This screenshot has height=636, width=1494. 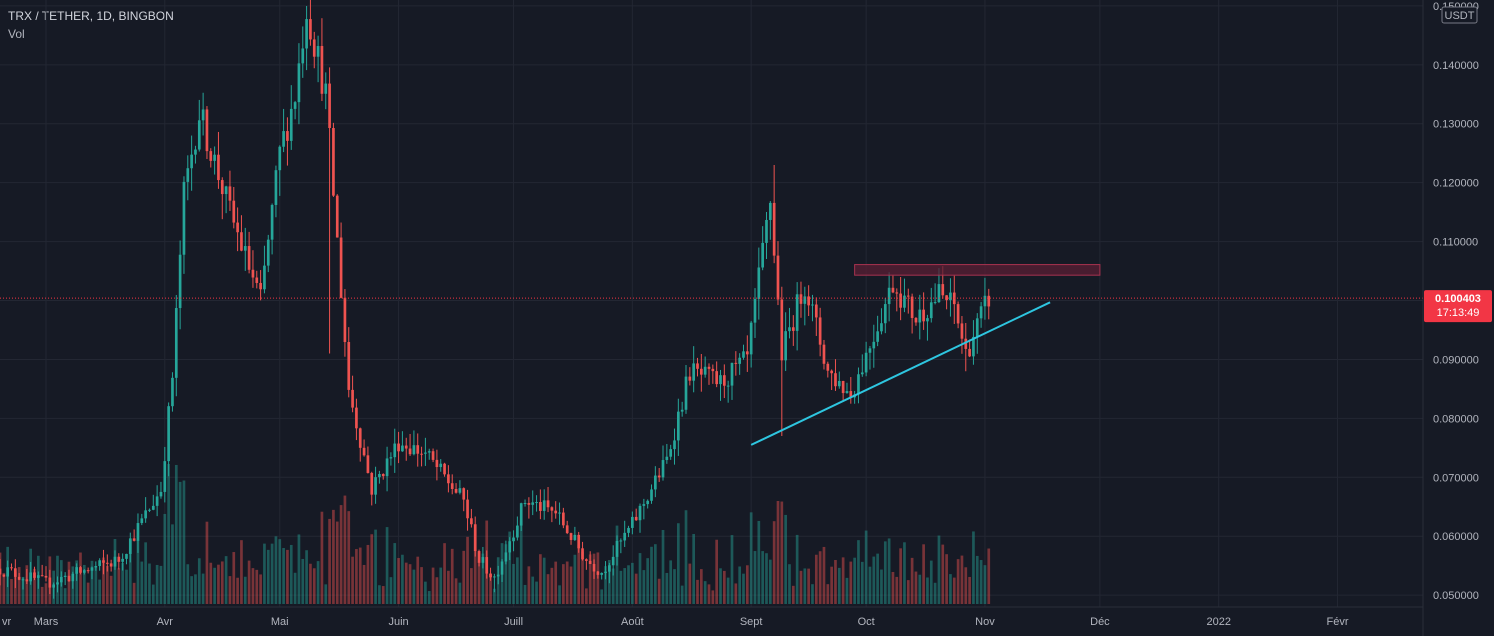 What do you see at coordinates (1459, 15) in the screenshot?
I see `currency-badge-box` at bounding box center [1459, 15].